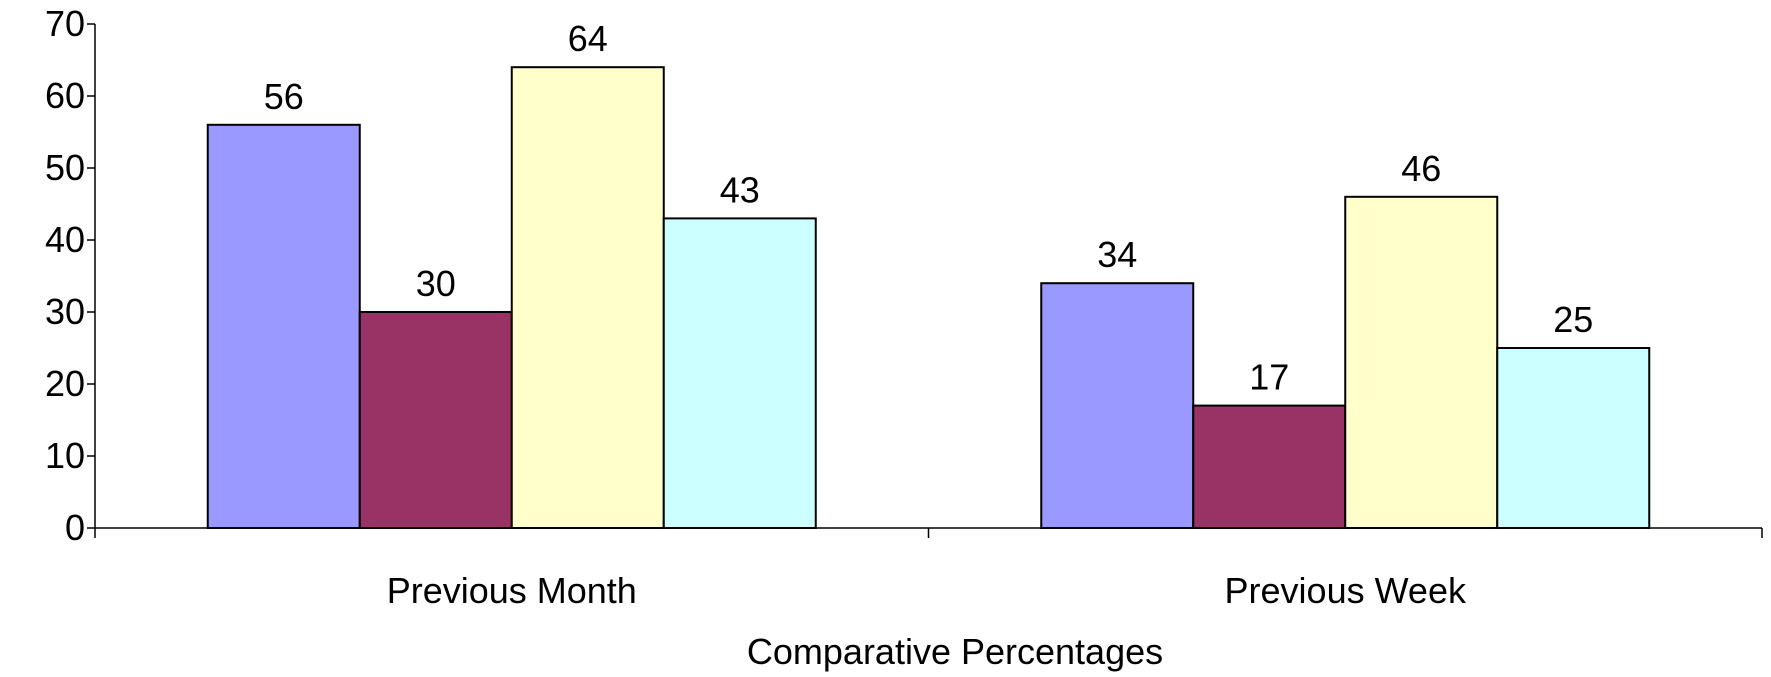 This screenshot has width=1771, height=677. Describe the element at coordinates (927, 590) in the screenshot. I see `category-labels: Previous Month Previous Week` at that location.